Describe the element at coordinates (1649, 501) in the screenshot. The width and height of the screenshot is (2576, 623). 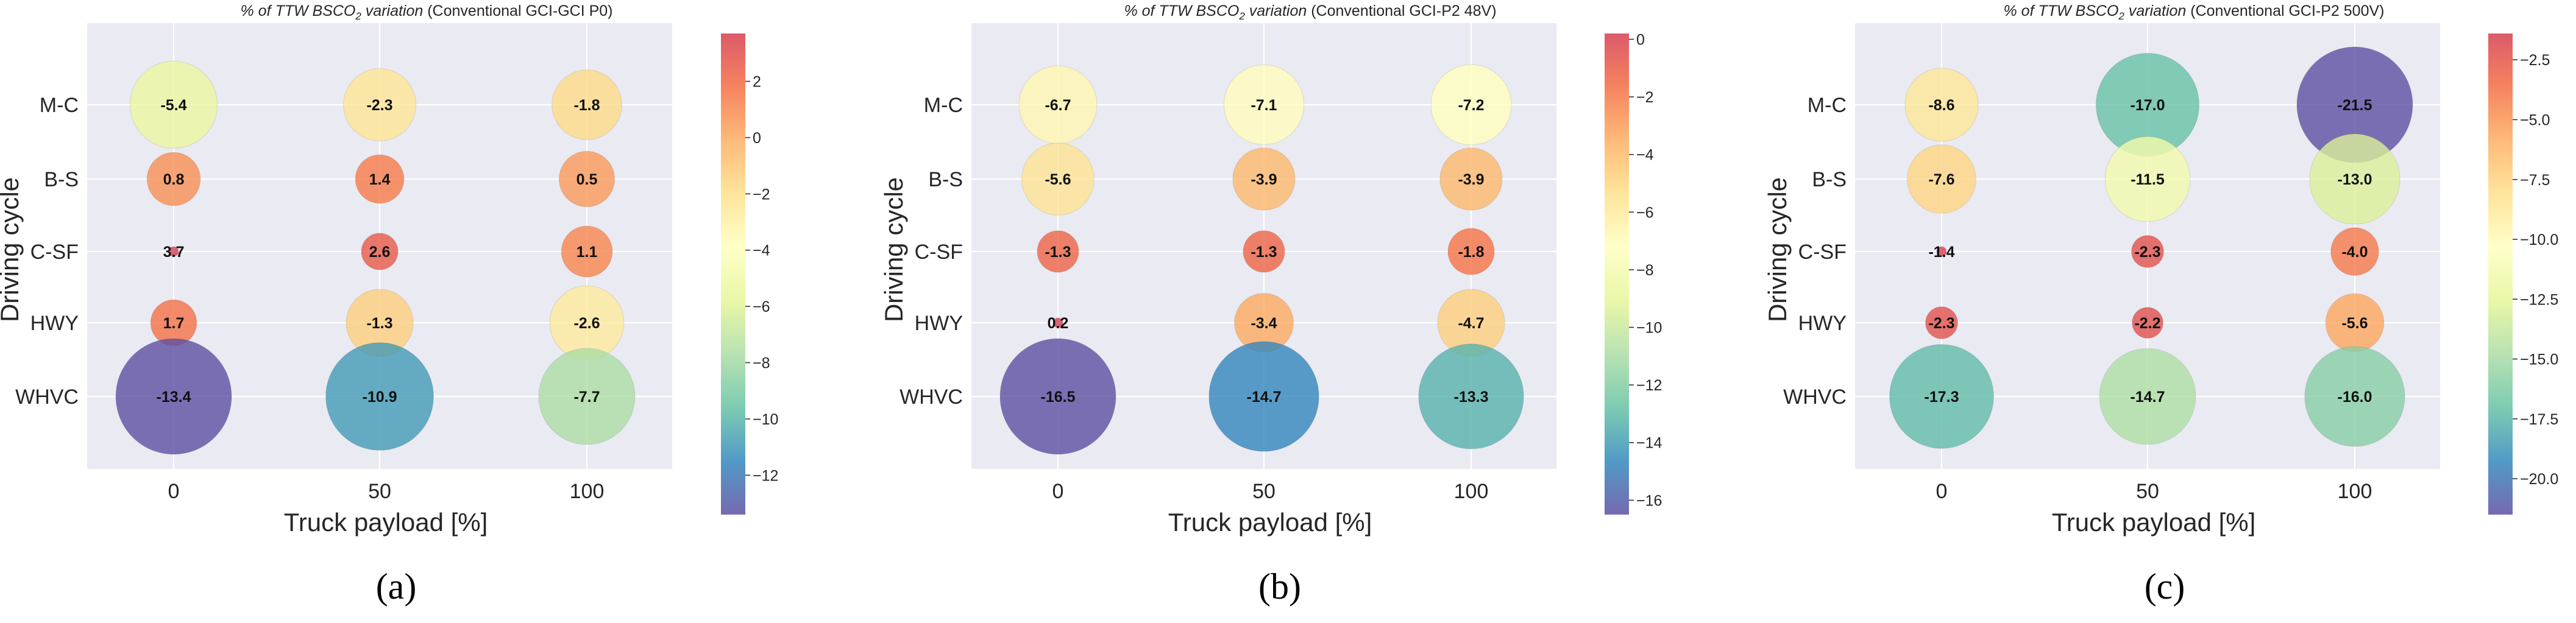
I see `colorbar-tick-label: −16` at that location.